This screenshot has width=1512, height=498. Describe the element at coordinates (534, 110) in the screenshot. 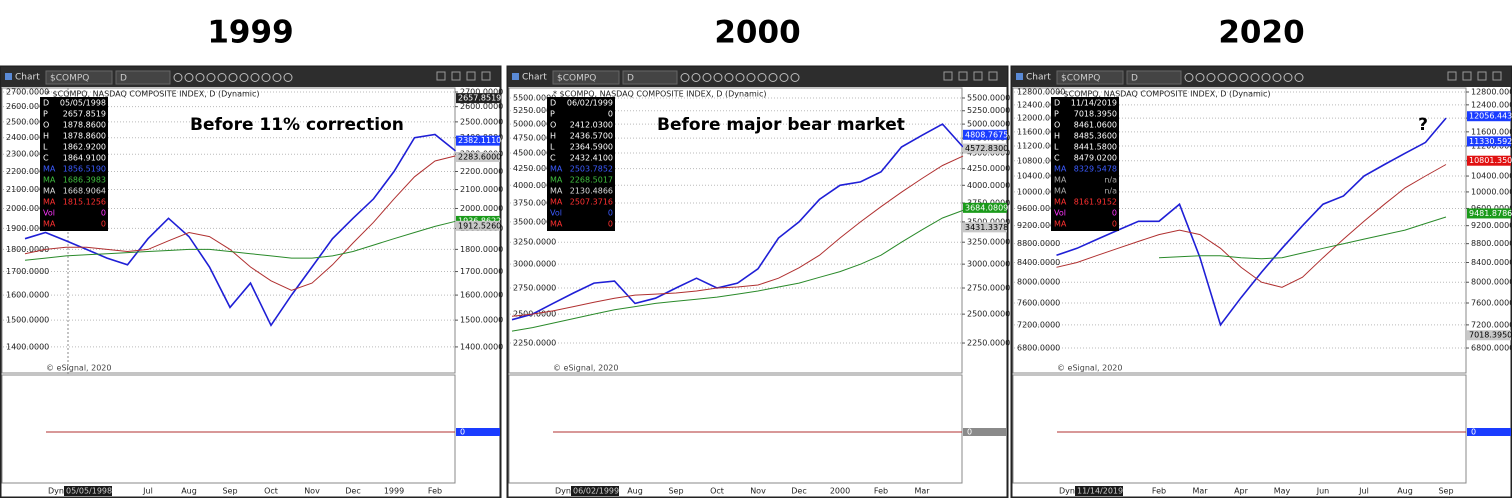

I see `y-tick-label-left: 5250.0000` at that location.